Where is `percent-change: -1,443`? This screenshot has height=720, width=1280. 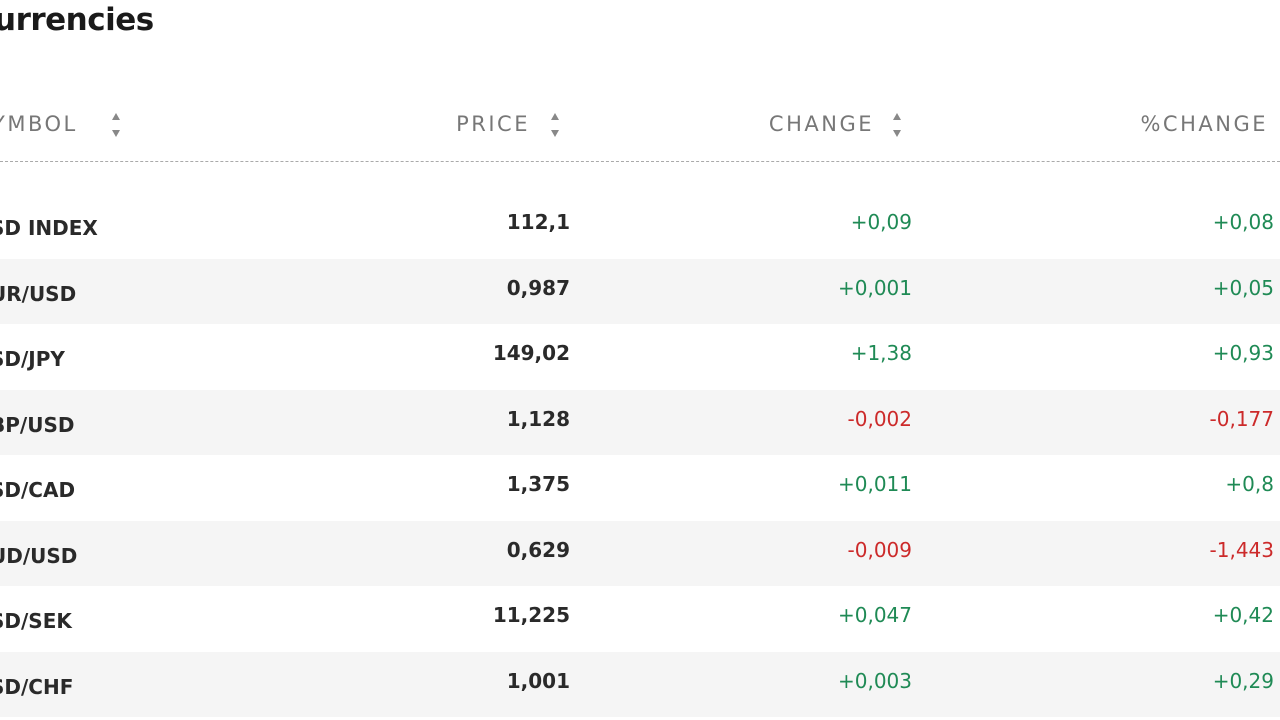
percent-change: -1,443 is located at coordinates (1241, 549).